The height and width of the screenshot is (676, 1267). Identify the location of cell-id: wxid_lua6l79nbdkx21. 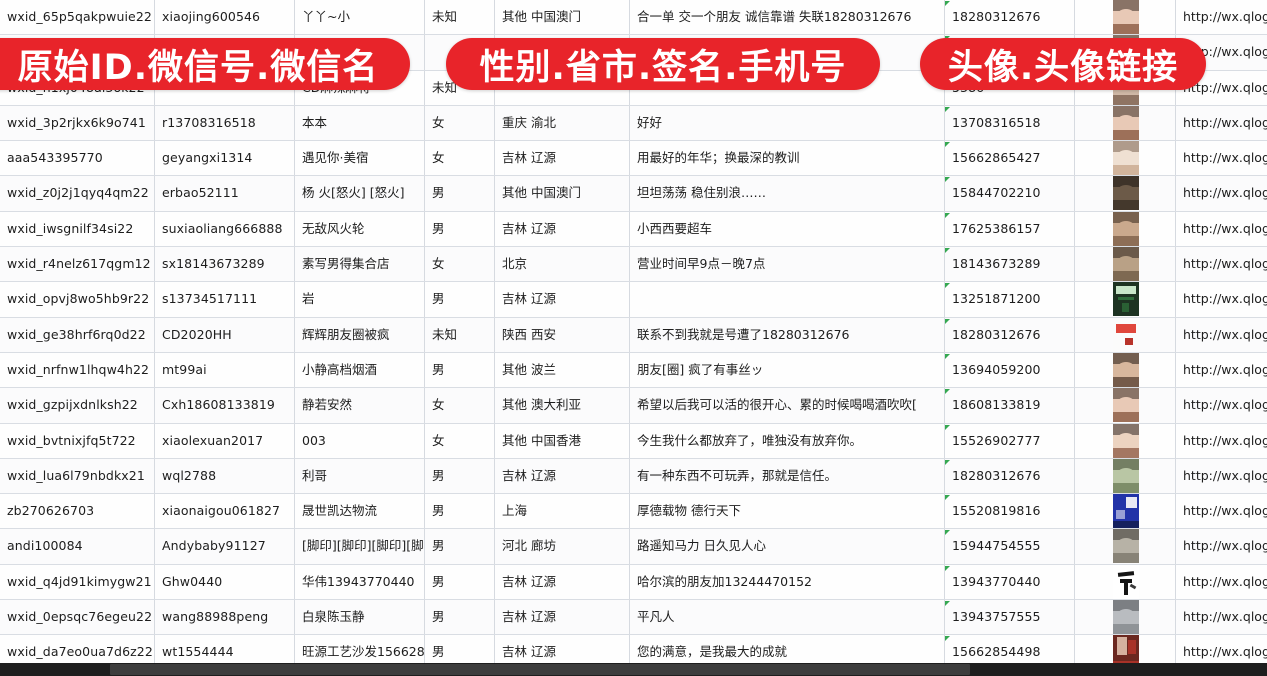
(77, 476).